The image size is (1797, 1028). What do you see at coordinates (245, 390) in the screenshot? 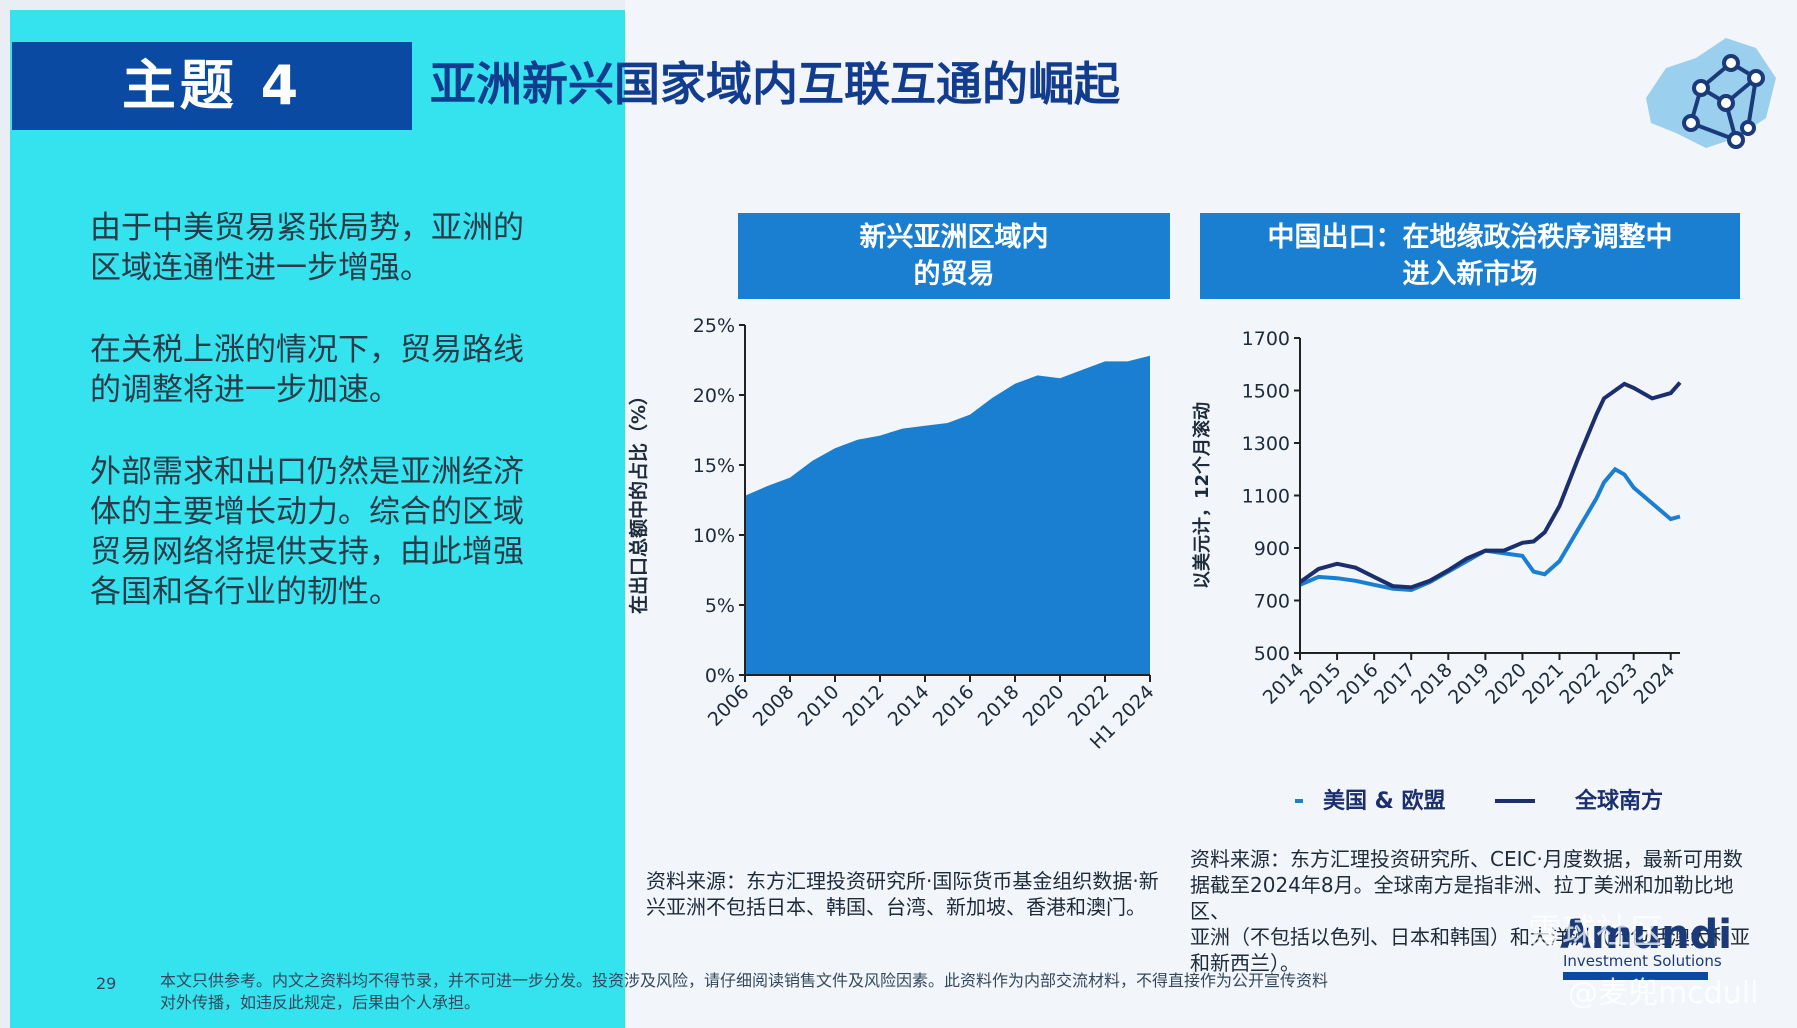
I see `paragraph-line: 的调整将进一步加速。` at bounding box center [245, 390].